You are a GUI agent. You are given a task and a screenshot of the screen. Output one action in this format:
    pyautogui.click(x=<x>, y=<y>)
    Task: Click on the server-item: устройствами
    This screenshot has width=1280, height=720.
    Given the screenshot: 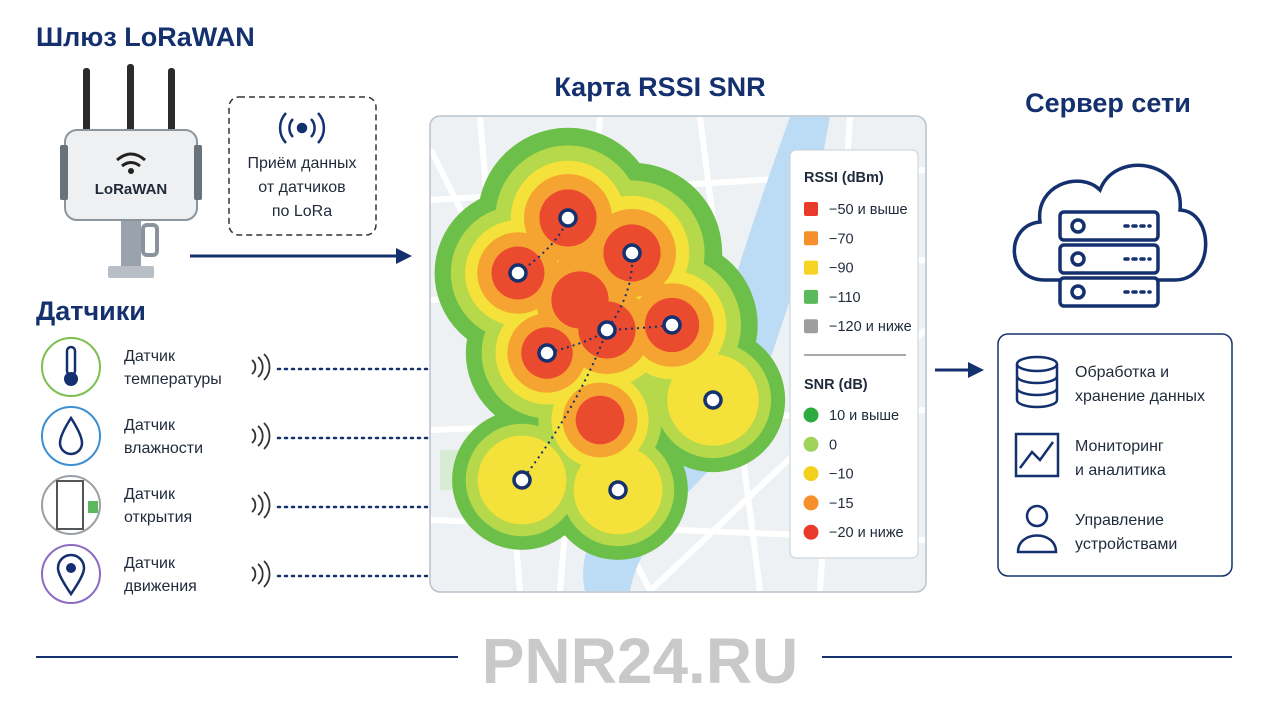 What is the action you would take?
    pyautogui.click(x=1126, y=544)
    